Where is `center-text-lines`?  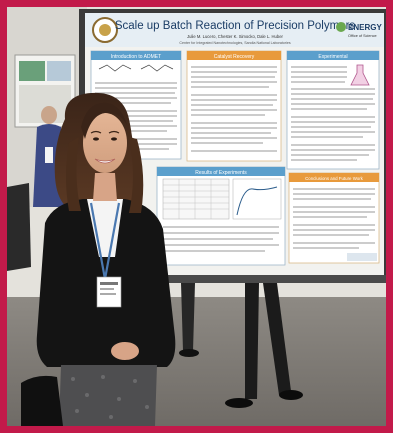 center-text-lines is located at coordinates (234, 109).